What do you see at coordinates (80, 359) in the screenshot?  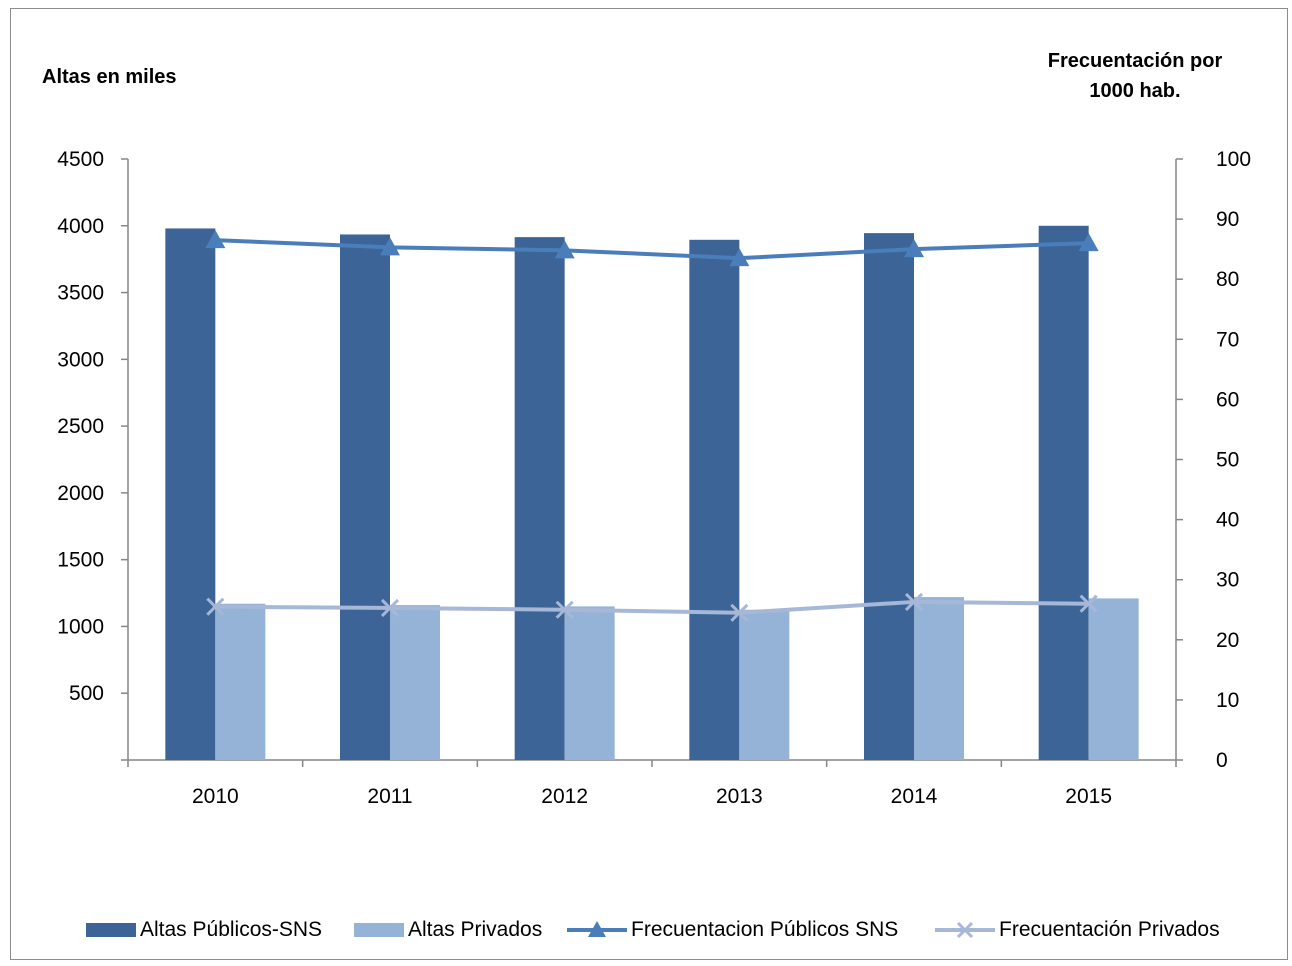 I see `y-left-tick-label: 3000` at bounding box center [80, 359].